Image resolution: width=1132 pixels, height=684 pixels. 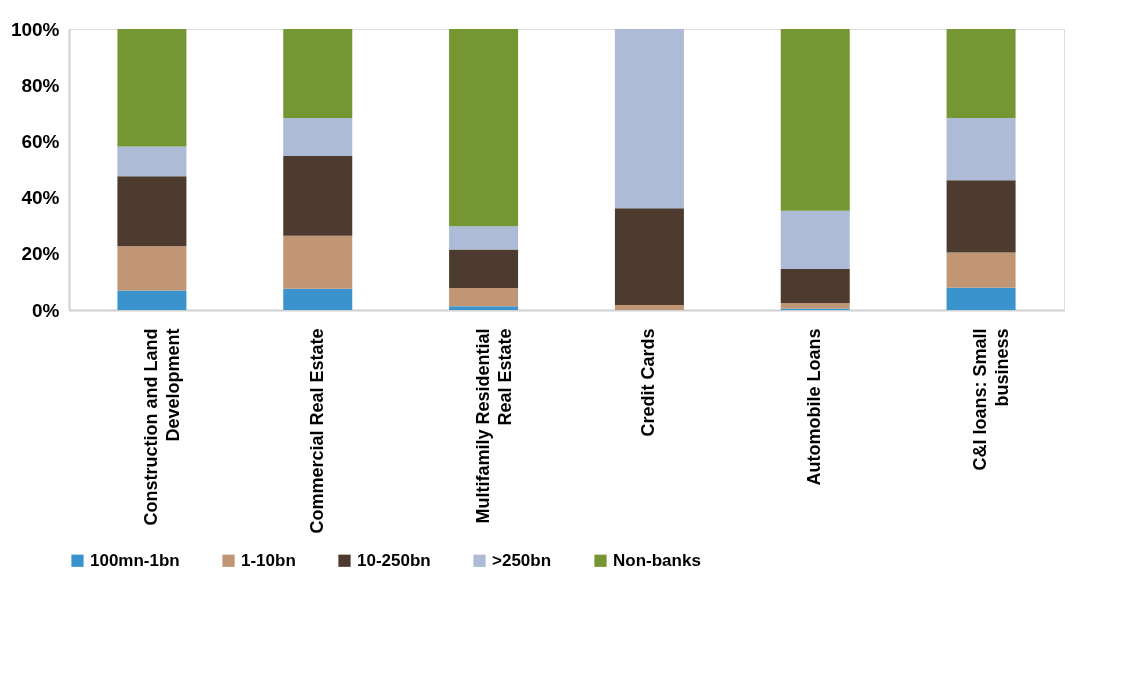 I want to click on legend-label: 1-10bn, so click(x=268, y=560).